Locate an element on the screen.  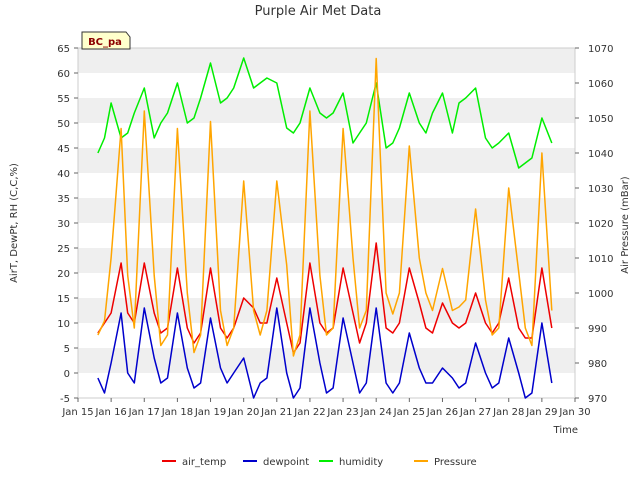
legend-label: humidity is located at coordinates (361, 462).